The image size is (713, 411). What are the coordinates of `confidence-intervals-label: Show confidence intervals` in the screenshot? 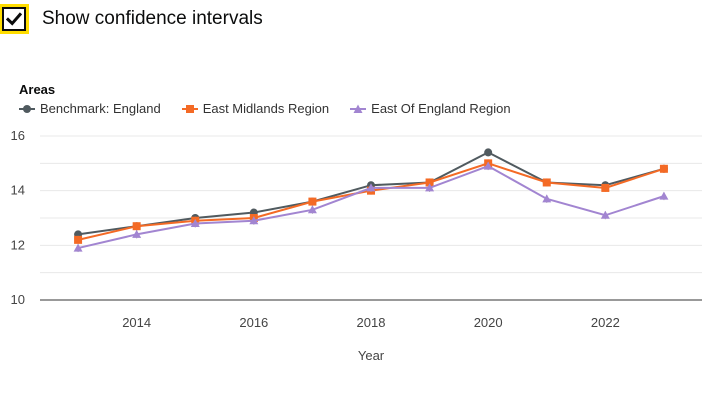 It's located at (152, 18).